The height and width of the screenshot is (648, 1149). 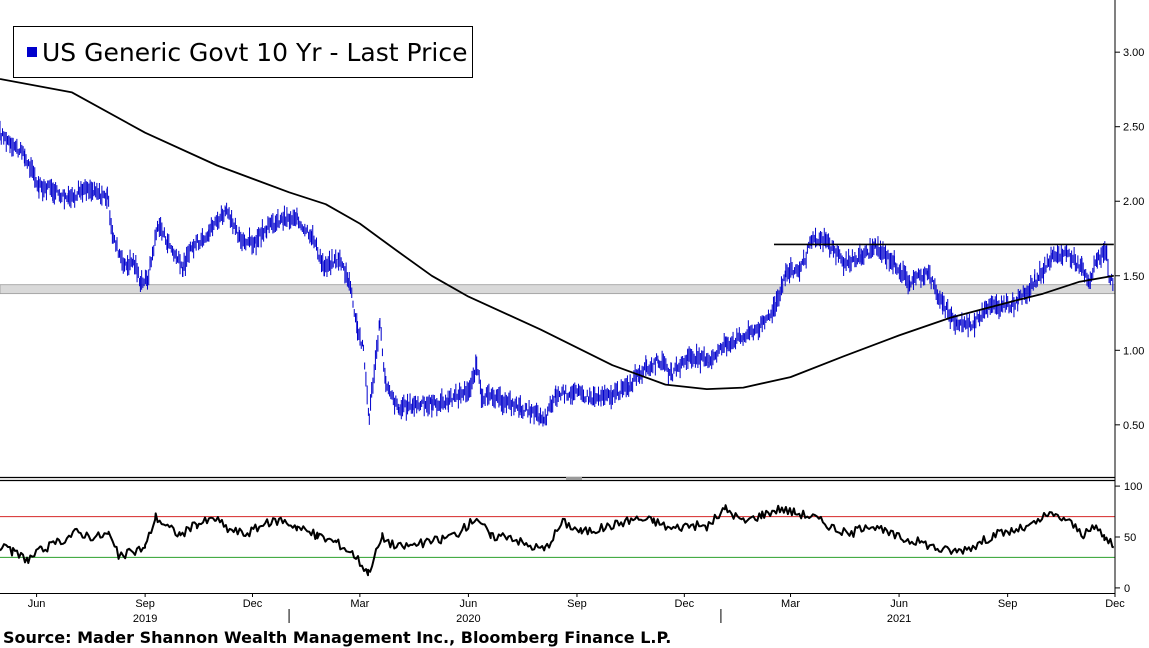 I want to click on upper-axis: 3.00 2.50 2.00 1.50 1.00 0.50, so click(x=1129, y=239).